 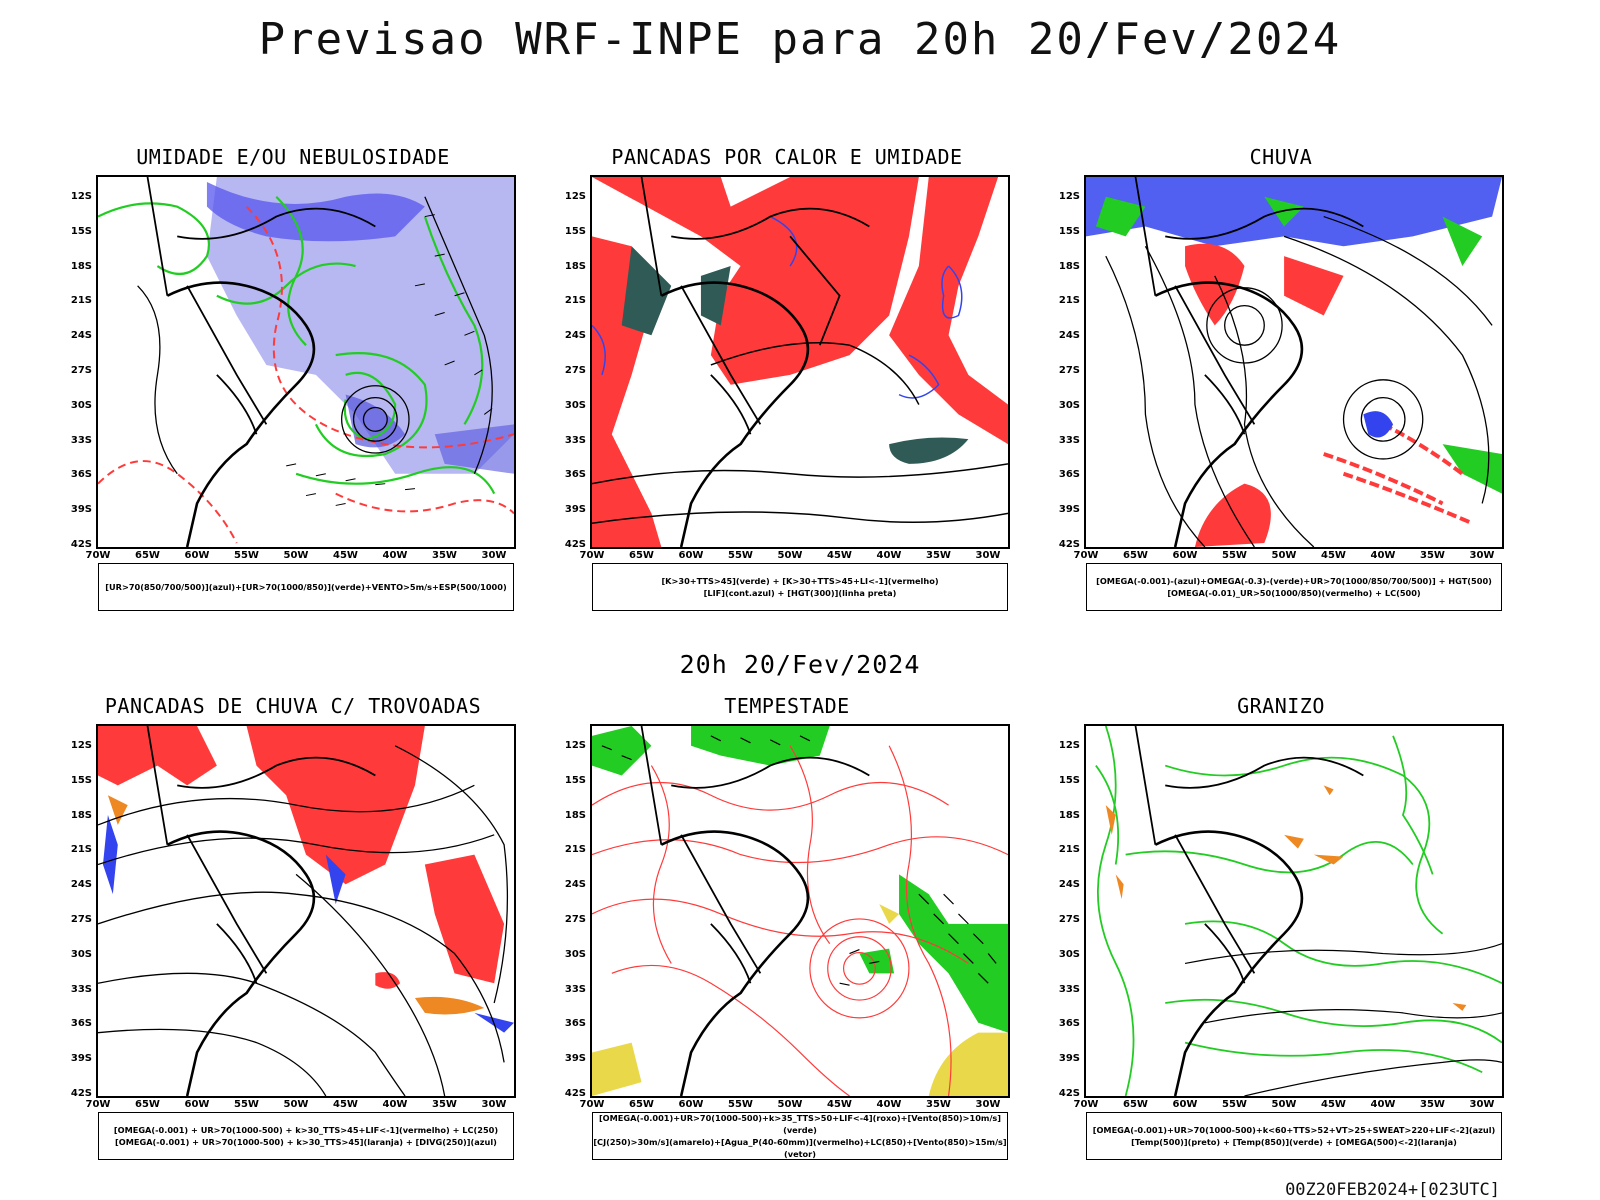 I want to click on lif-blue-contours, so click(x=777, y=307).